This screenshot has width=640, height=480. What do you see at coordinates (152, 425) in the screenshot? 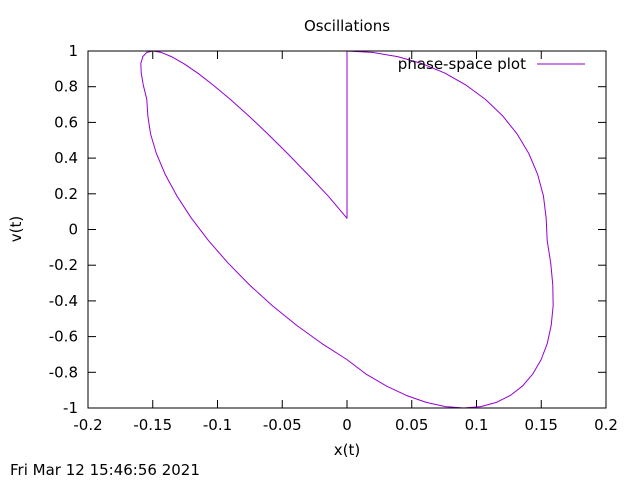
I see `x-tick-label: -0.15` at bounding box center [152, 425].